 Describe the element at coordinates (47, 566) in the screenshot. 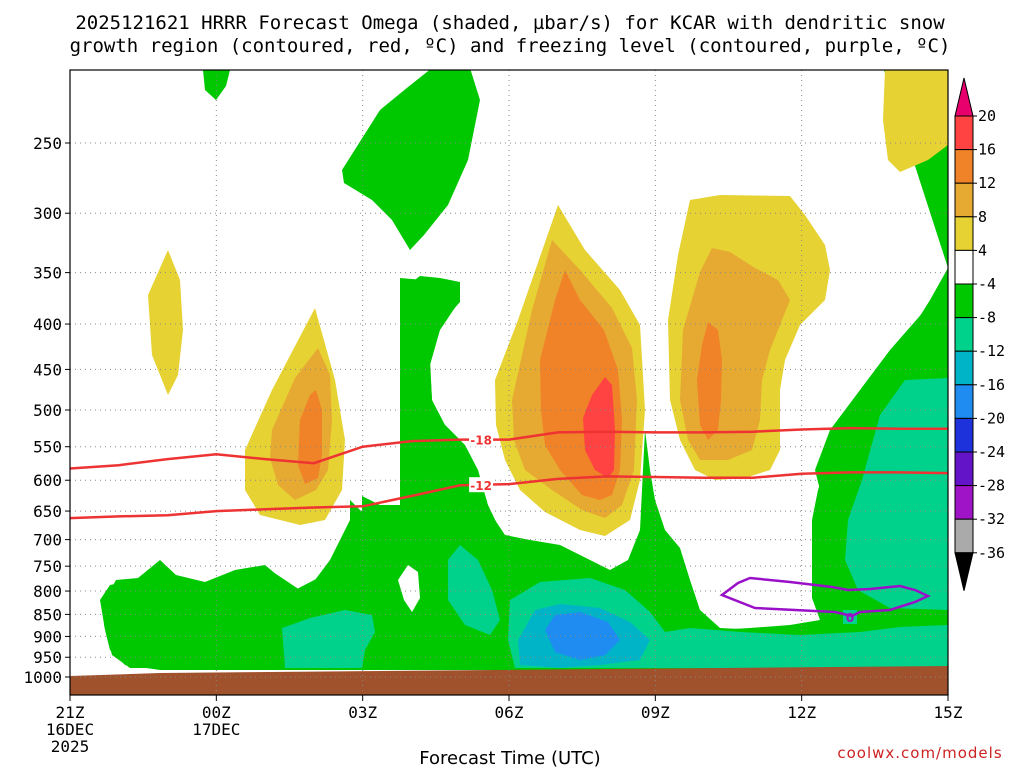

I see `y-tick-label: 750` at that location.